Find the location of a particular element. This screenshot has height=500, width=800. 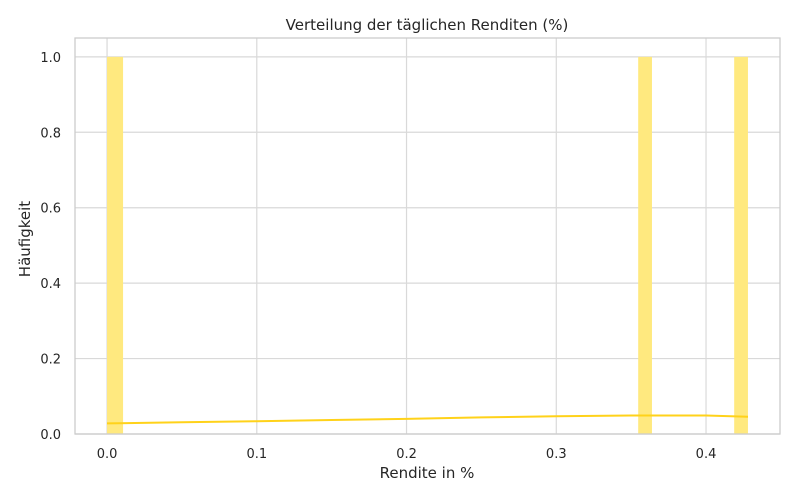

y-tick-label: 0.8 is located at coordinates (50, 133).